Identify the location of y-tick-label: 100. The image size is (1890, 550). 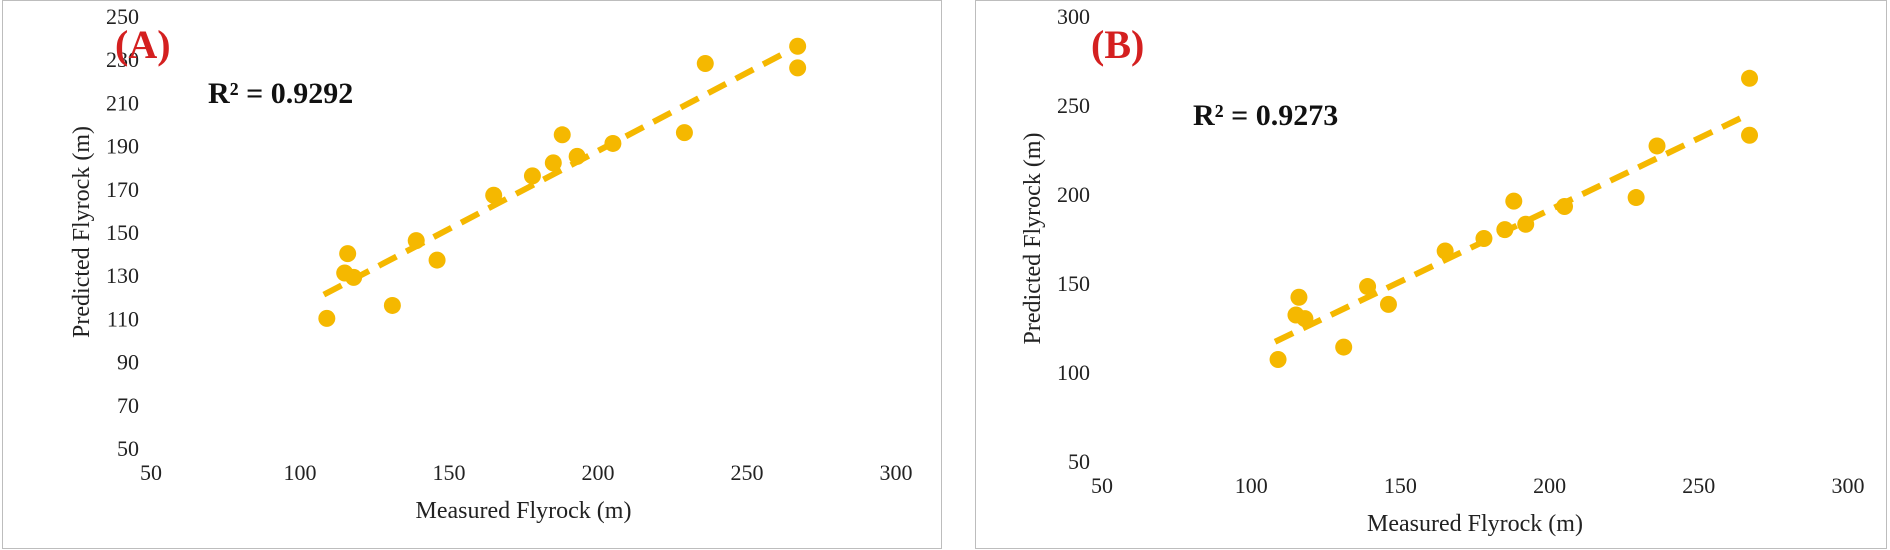
(1073, 372).